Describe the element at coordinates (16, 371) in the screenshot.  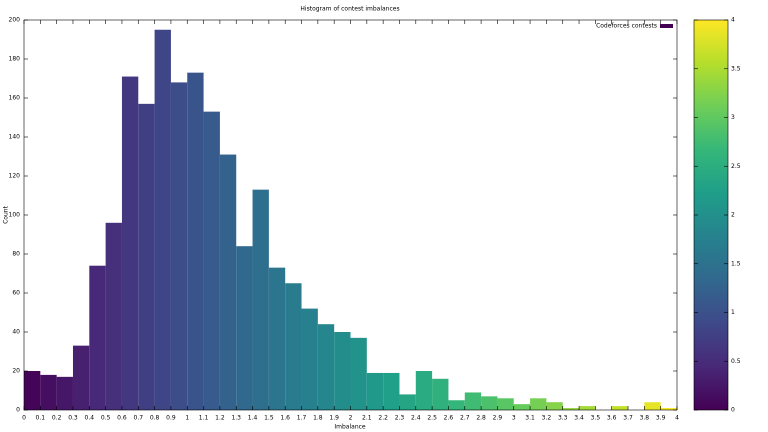
I see `y-tick-label: 20` at that location.